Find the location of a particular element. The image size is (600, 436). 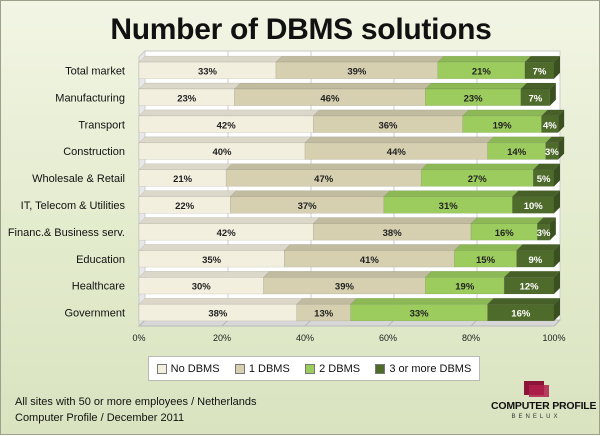

data-label-transport-1-dbms: 36% is located at coordinates (388, 125).